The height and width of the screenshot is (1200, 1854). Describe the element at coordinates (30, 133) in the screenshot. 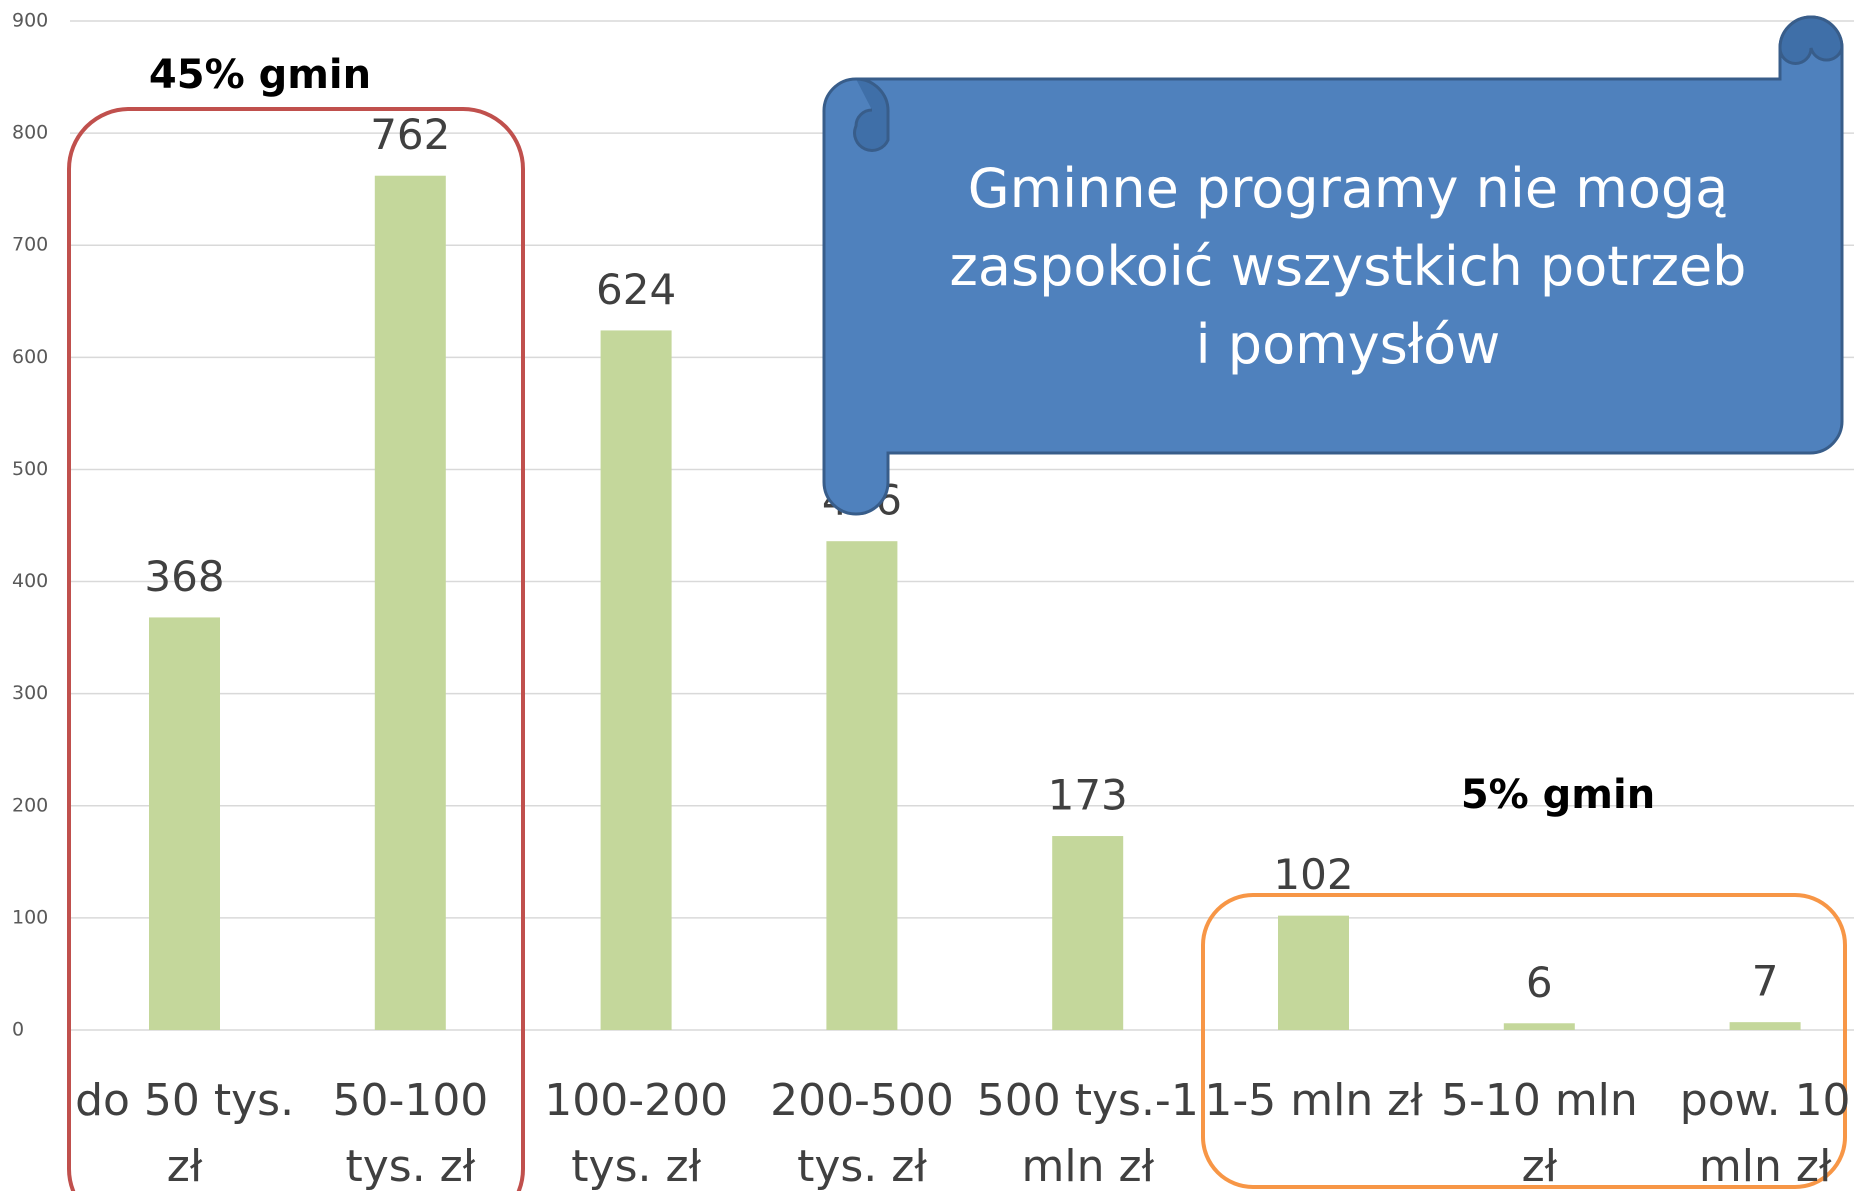

I see `y-tick-label: 800` at that location.